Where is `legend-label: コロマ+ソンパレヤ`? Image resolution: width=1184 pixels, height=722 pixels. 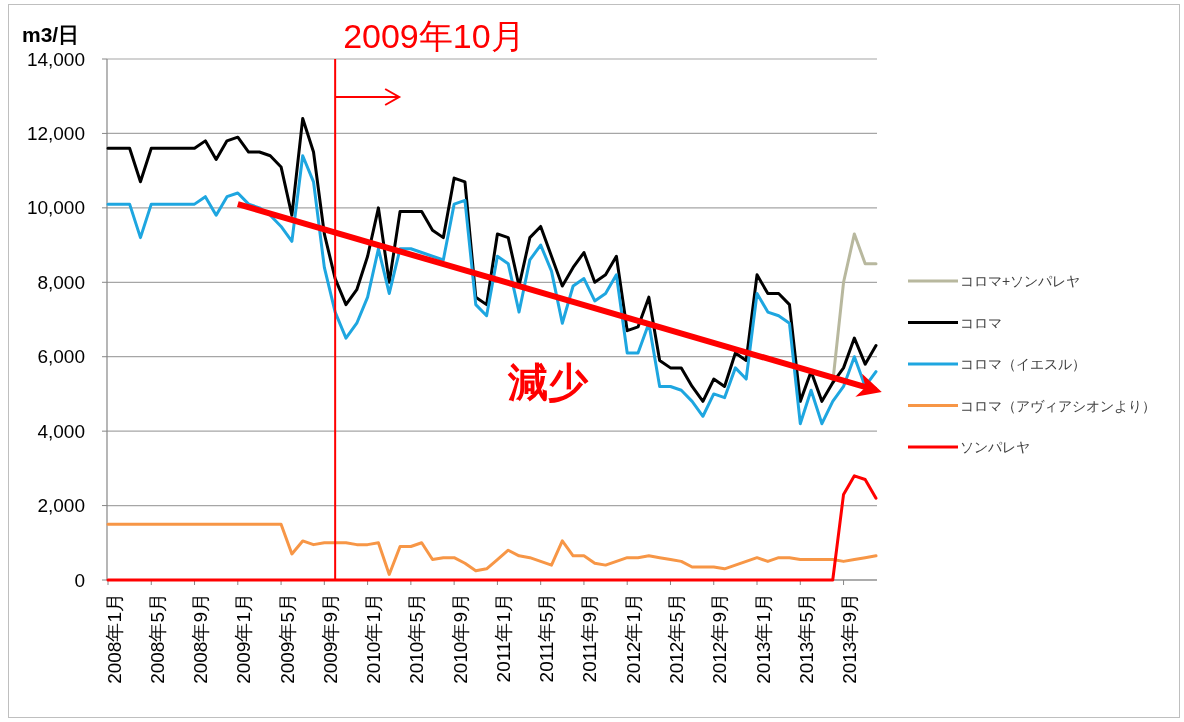
legend-label: コロマ+ソンパレヤ is located at coordinates (1020, 281).